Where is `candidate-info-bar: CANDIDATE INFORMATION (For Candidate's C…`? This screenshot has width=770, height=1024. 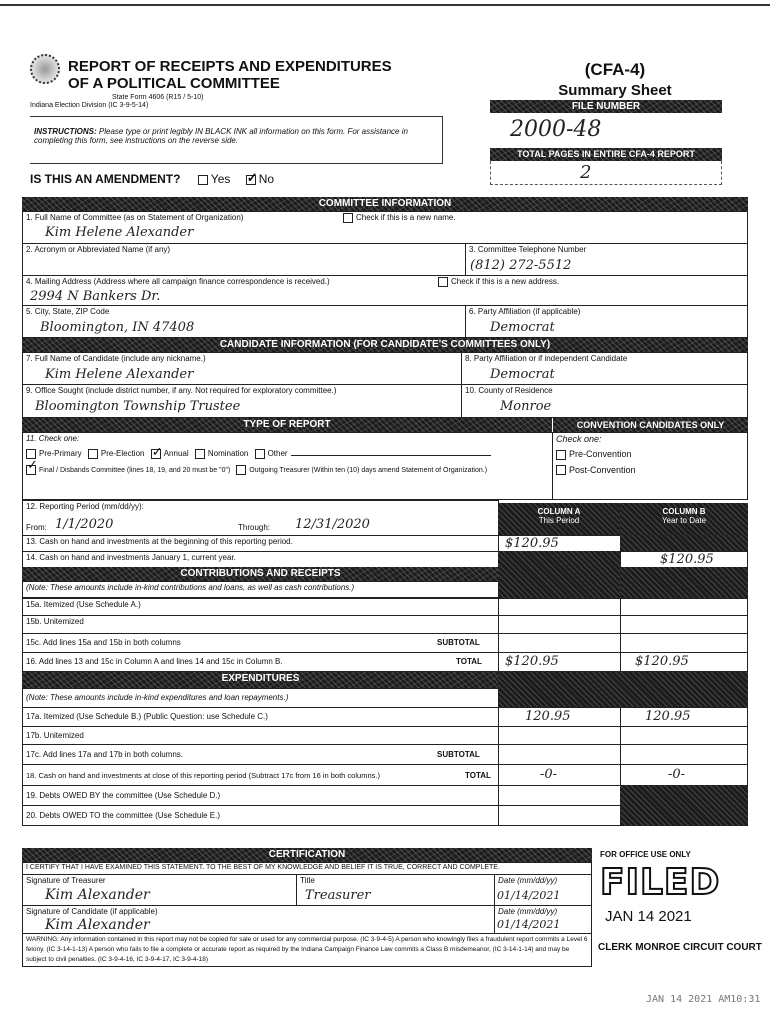 candidate-info-bar: CANDIDATE INFORMATION (For Candidate's C… is located at coordinates (385, 345).